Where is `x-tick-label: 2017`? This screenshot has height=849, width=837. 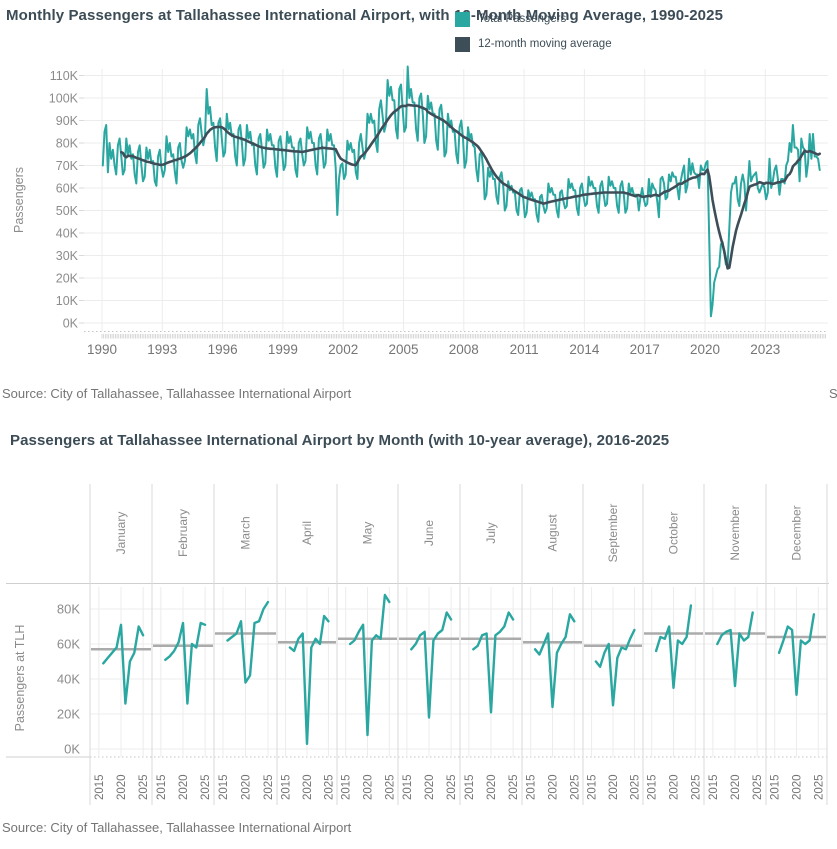 x-tick-label: 2017 is located at coordinates (645, 349).